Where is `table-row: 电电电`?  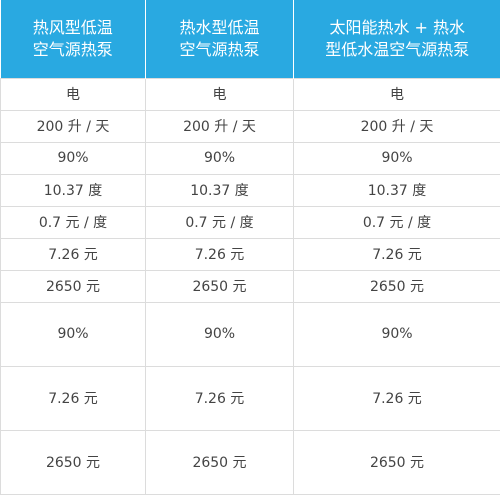
table-row: 电电电 is located at coordinates (250, 94).